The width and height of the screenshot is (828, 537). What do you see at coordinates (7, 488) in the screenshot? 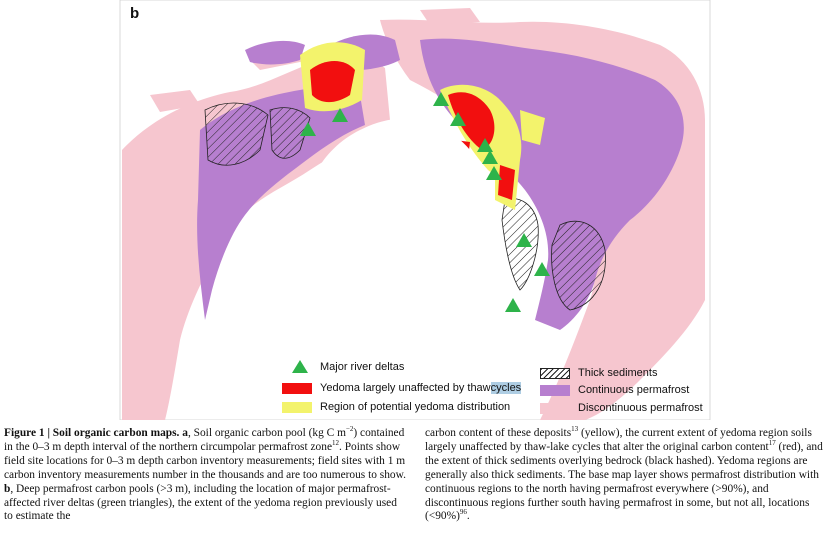
I see `caption-b-label: b` at bounding box center [7, 488].